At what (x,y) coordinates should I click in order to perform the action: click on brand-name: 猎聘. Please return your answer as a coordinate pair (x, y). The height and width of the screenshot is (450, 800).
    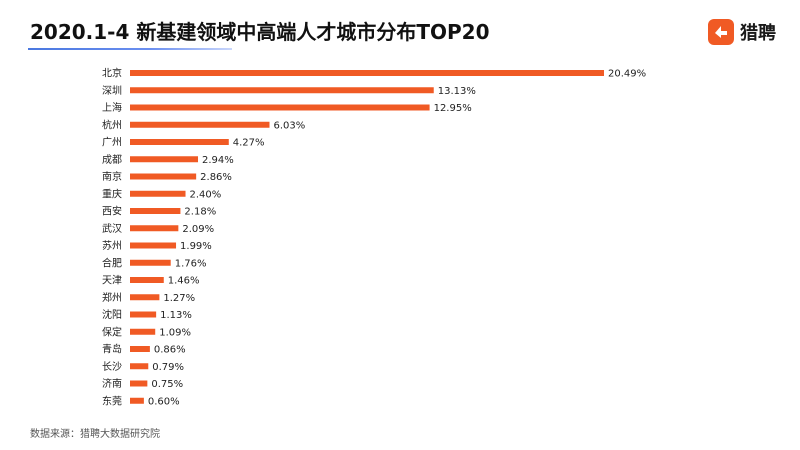
    Looking at the image, I should click on (758, 33).